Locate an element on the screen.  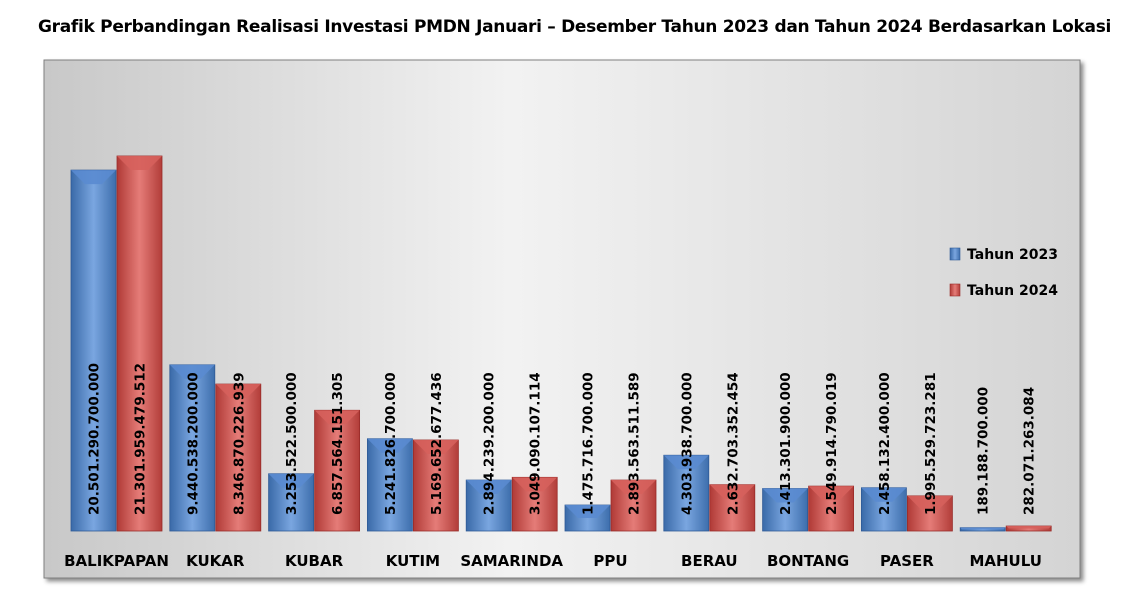
value-label: 6.857.564.151.305 is located at coordinates (338, 443).